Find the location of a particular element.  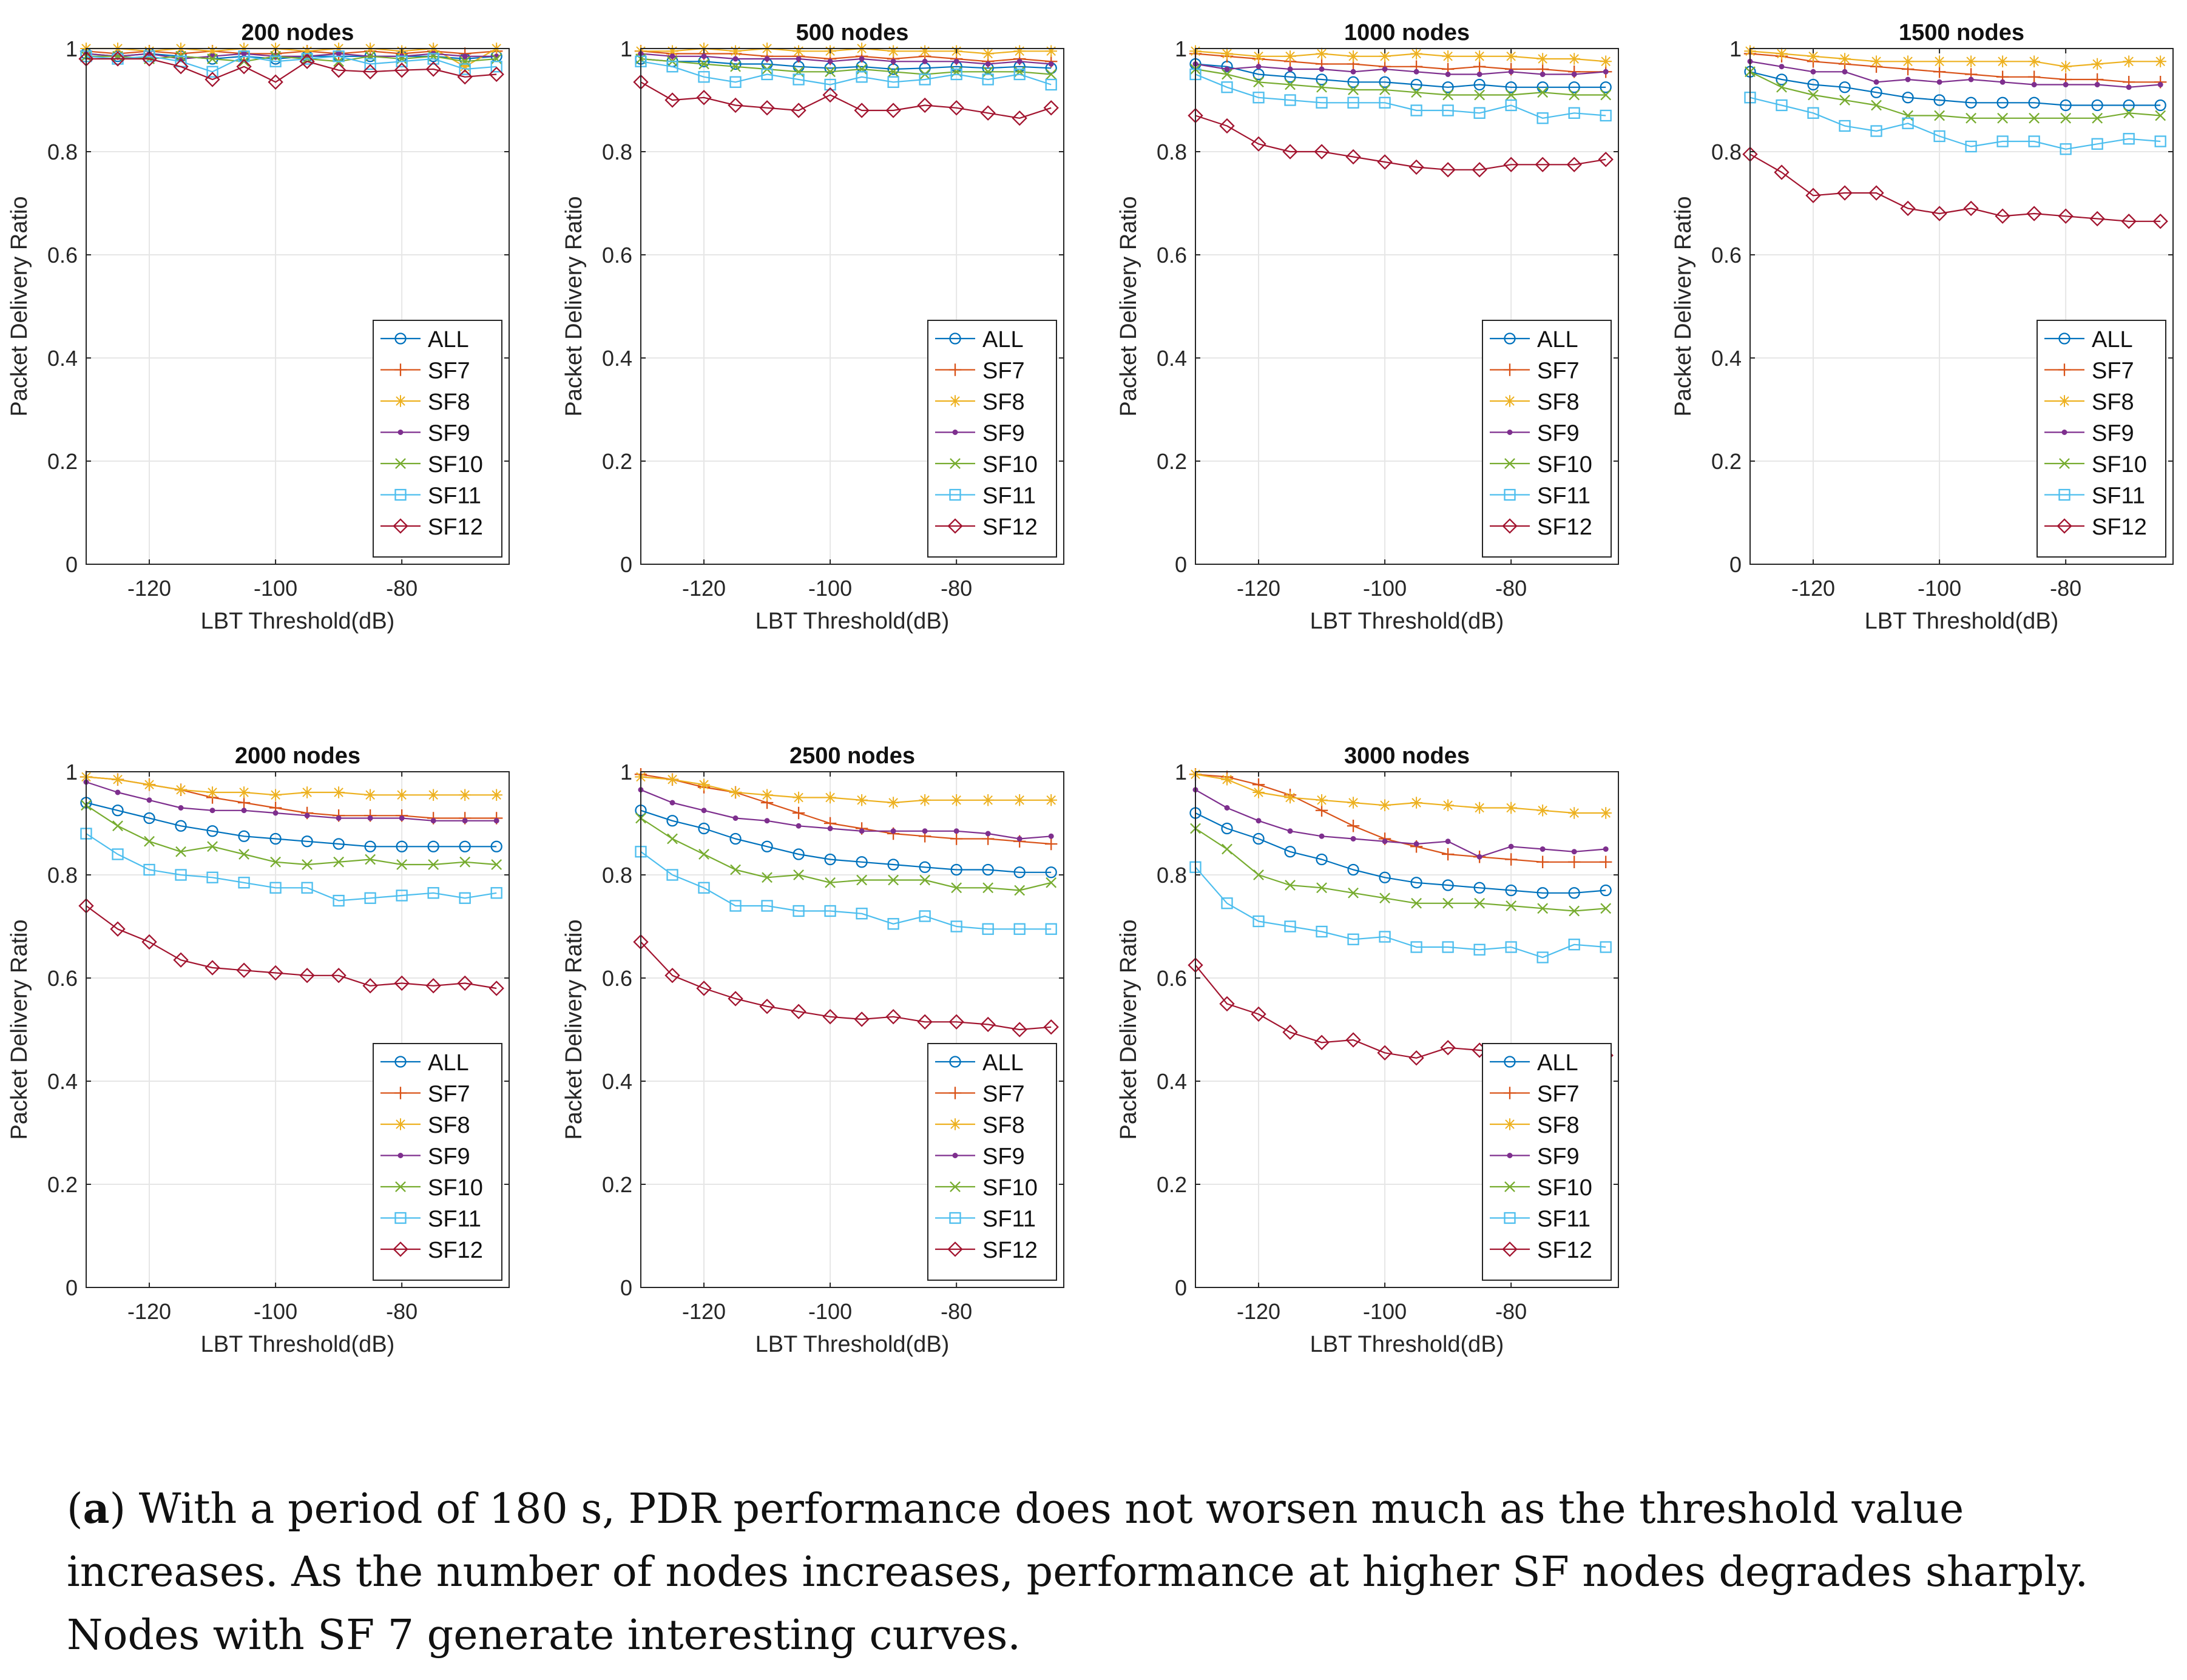

series-sf8 is located at coordinates (1955, 59).